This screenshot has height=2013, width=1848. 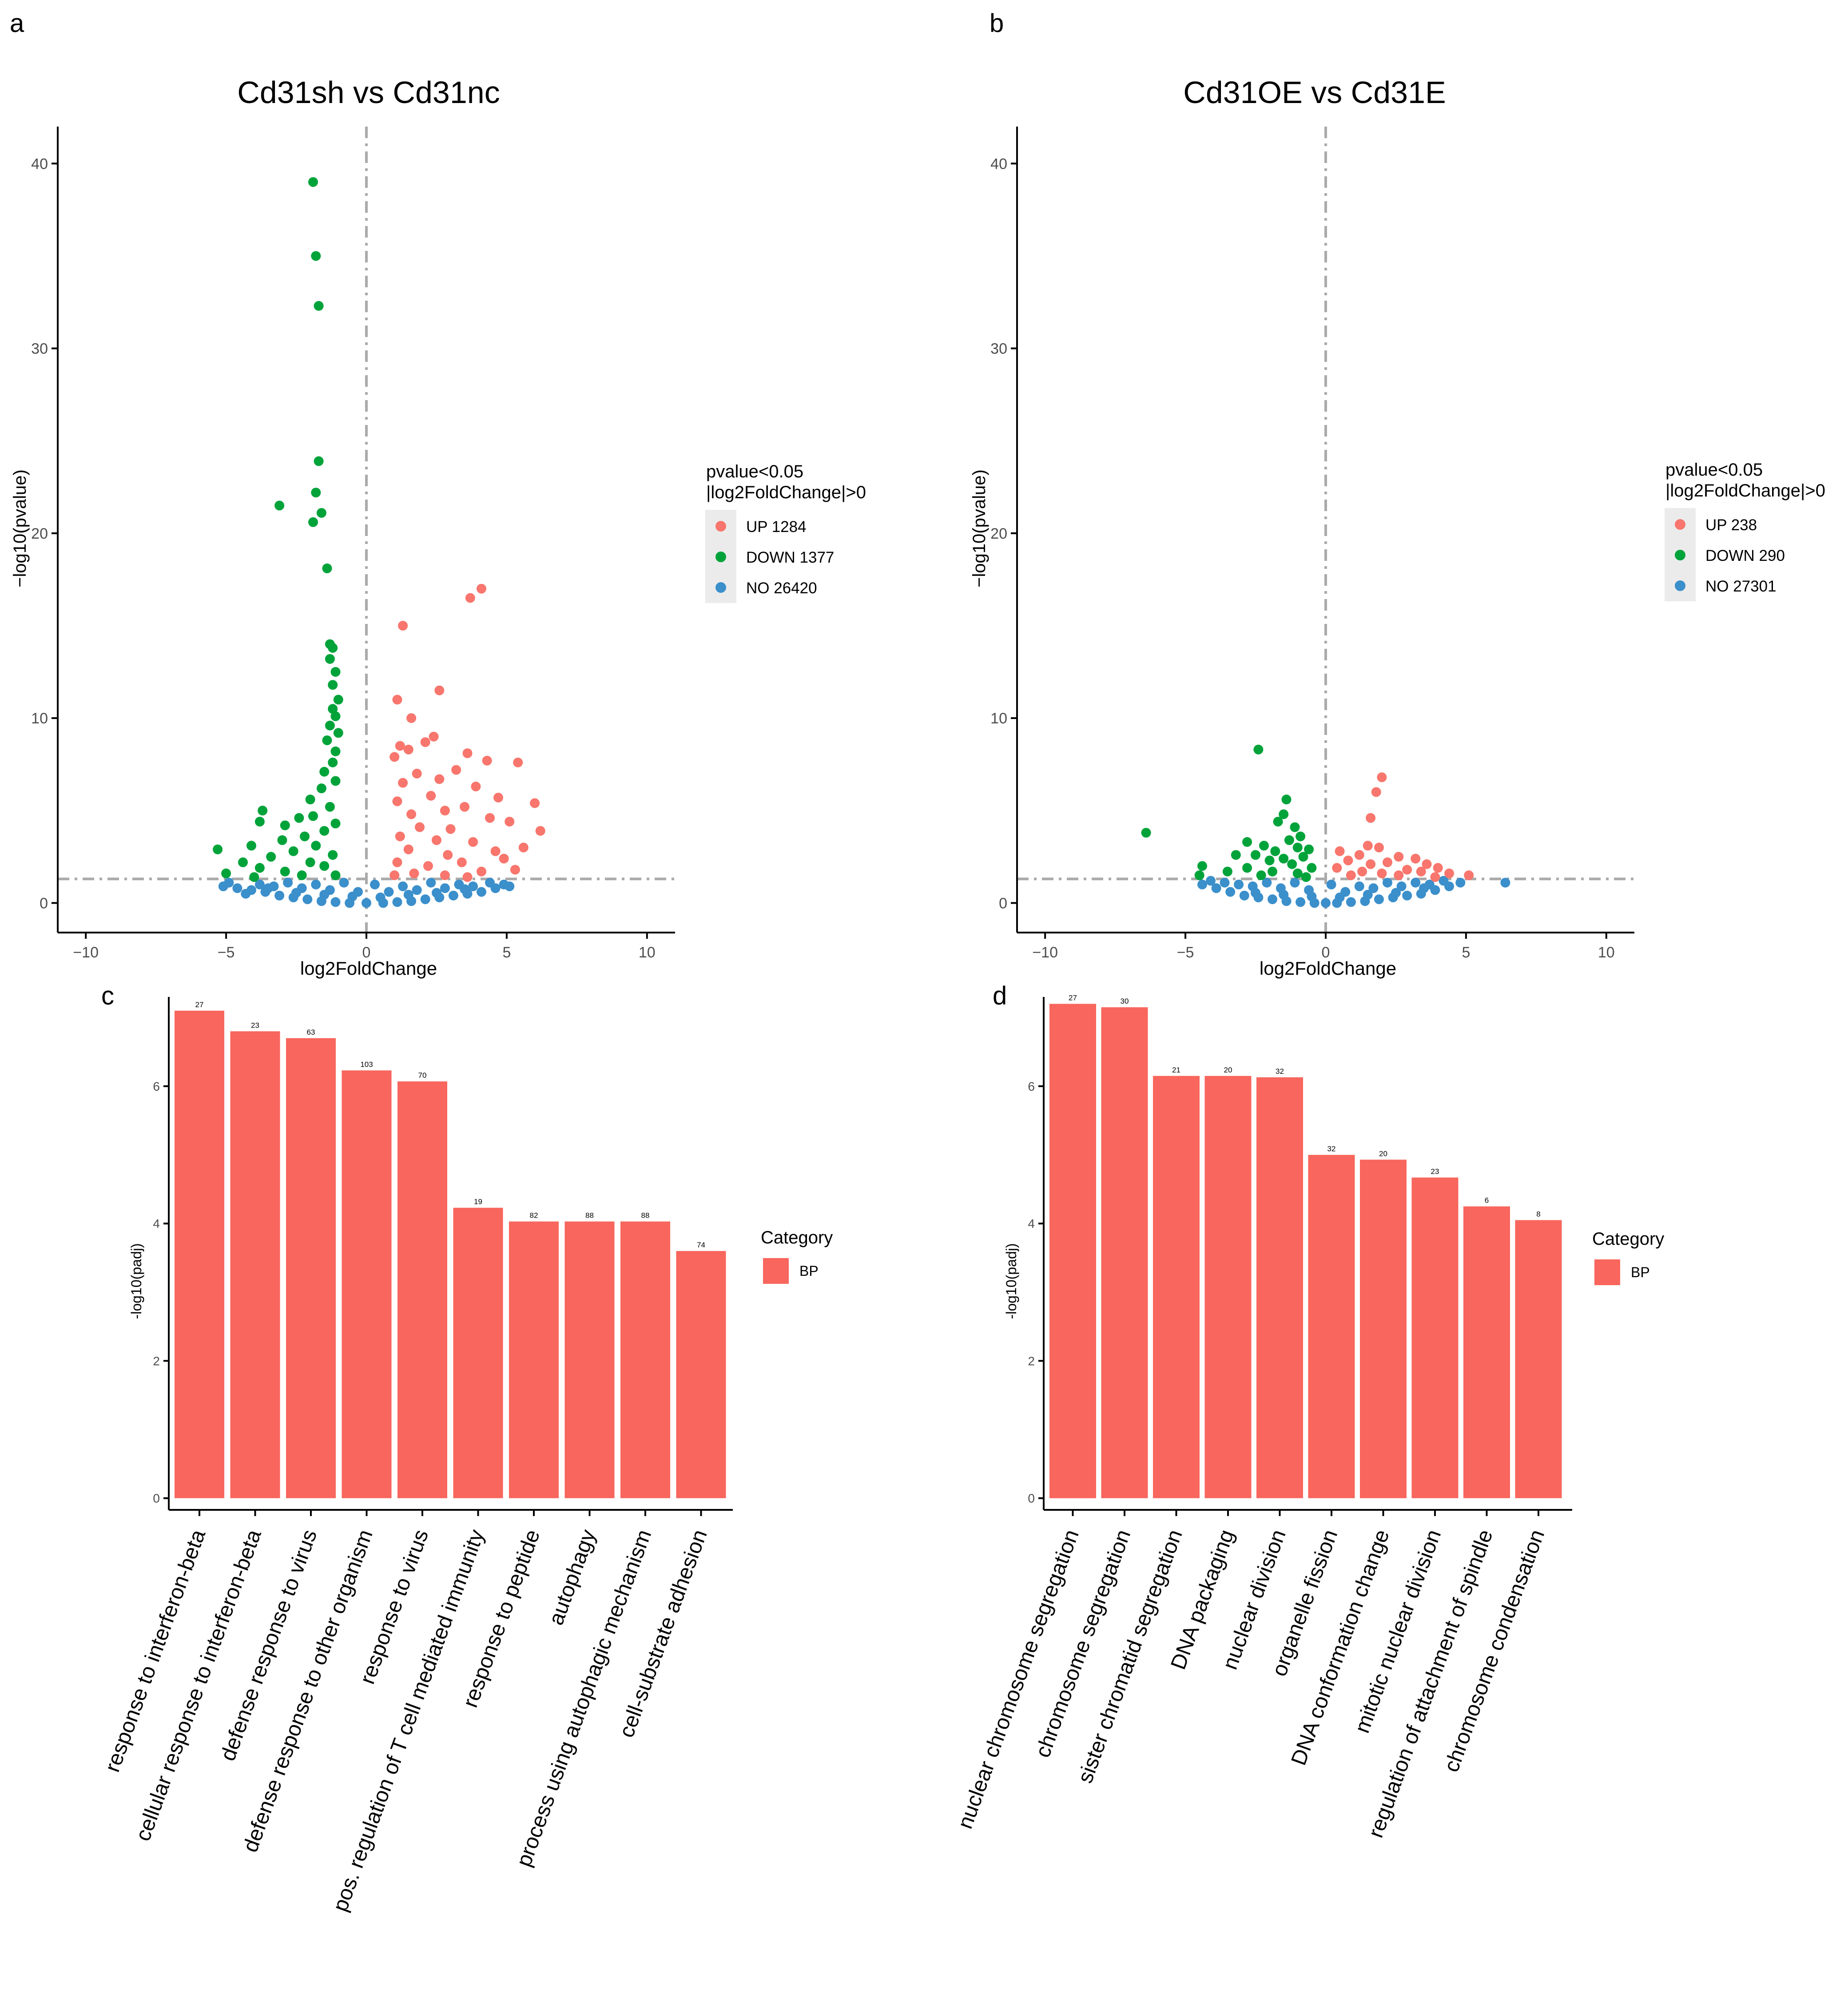 What do you see at coordinates (809, 1271) in the screenshot?
I see `legend-label-bp: BP` at bounding box center [809, 1271].